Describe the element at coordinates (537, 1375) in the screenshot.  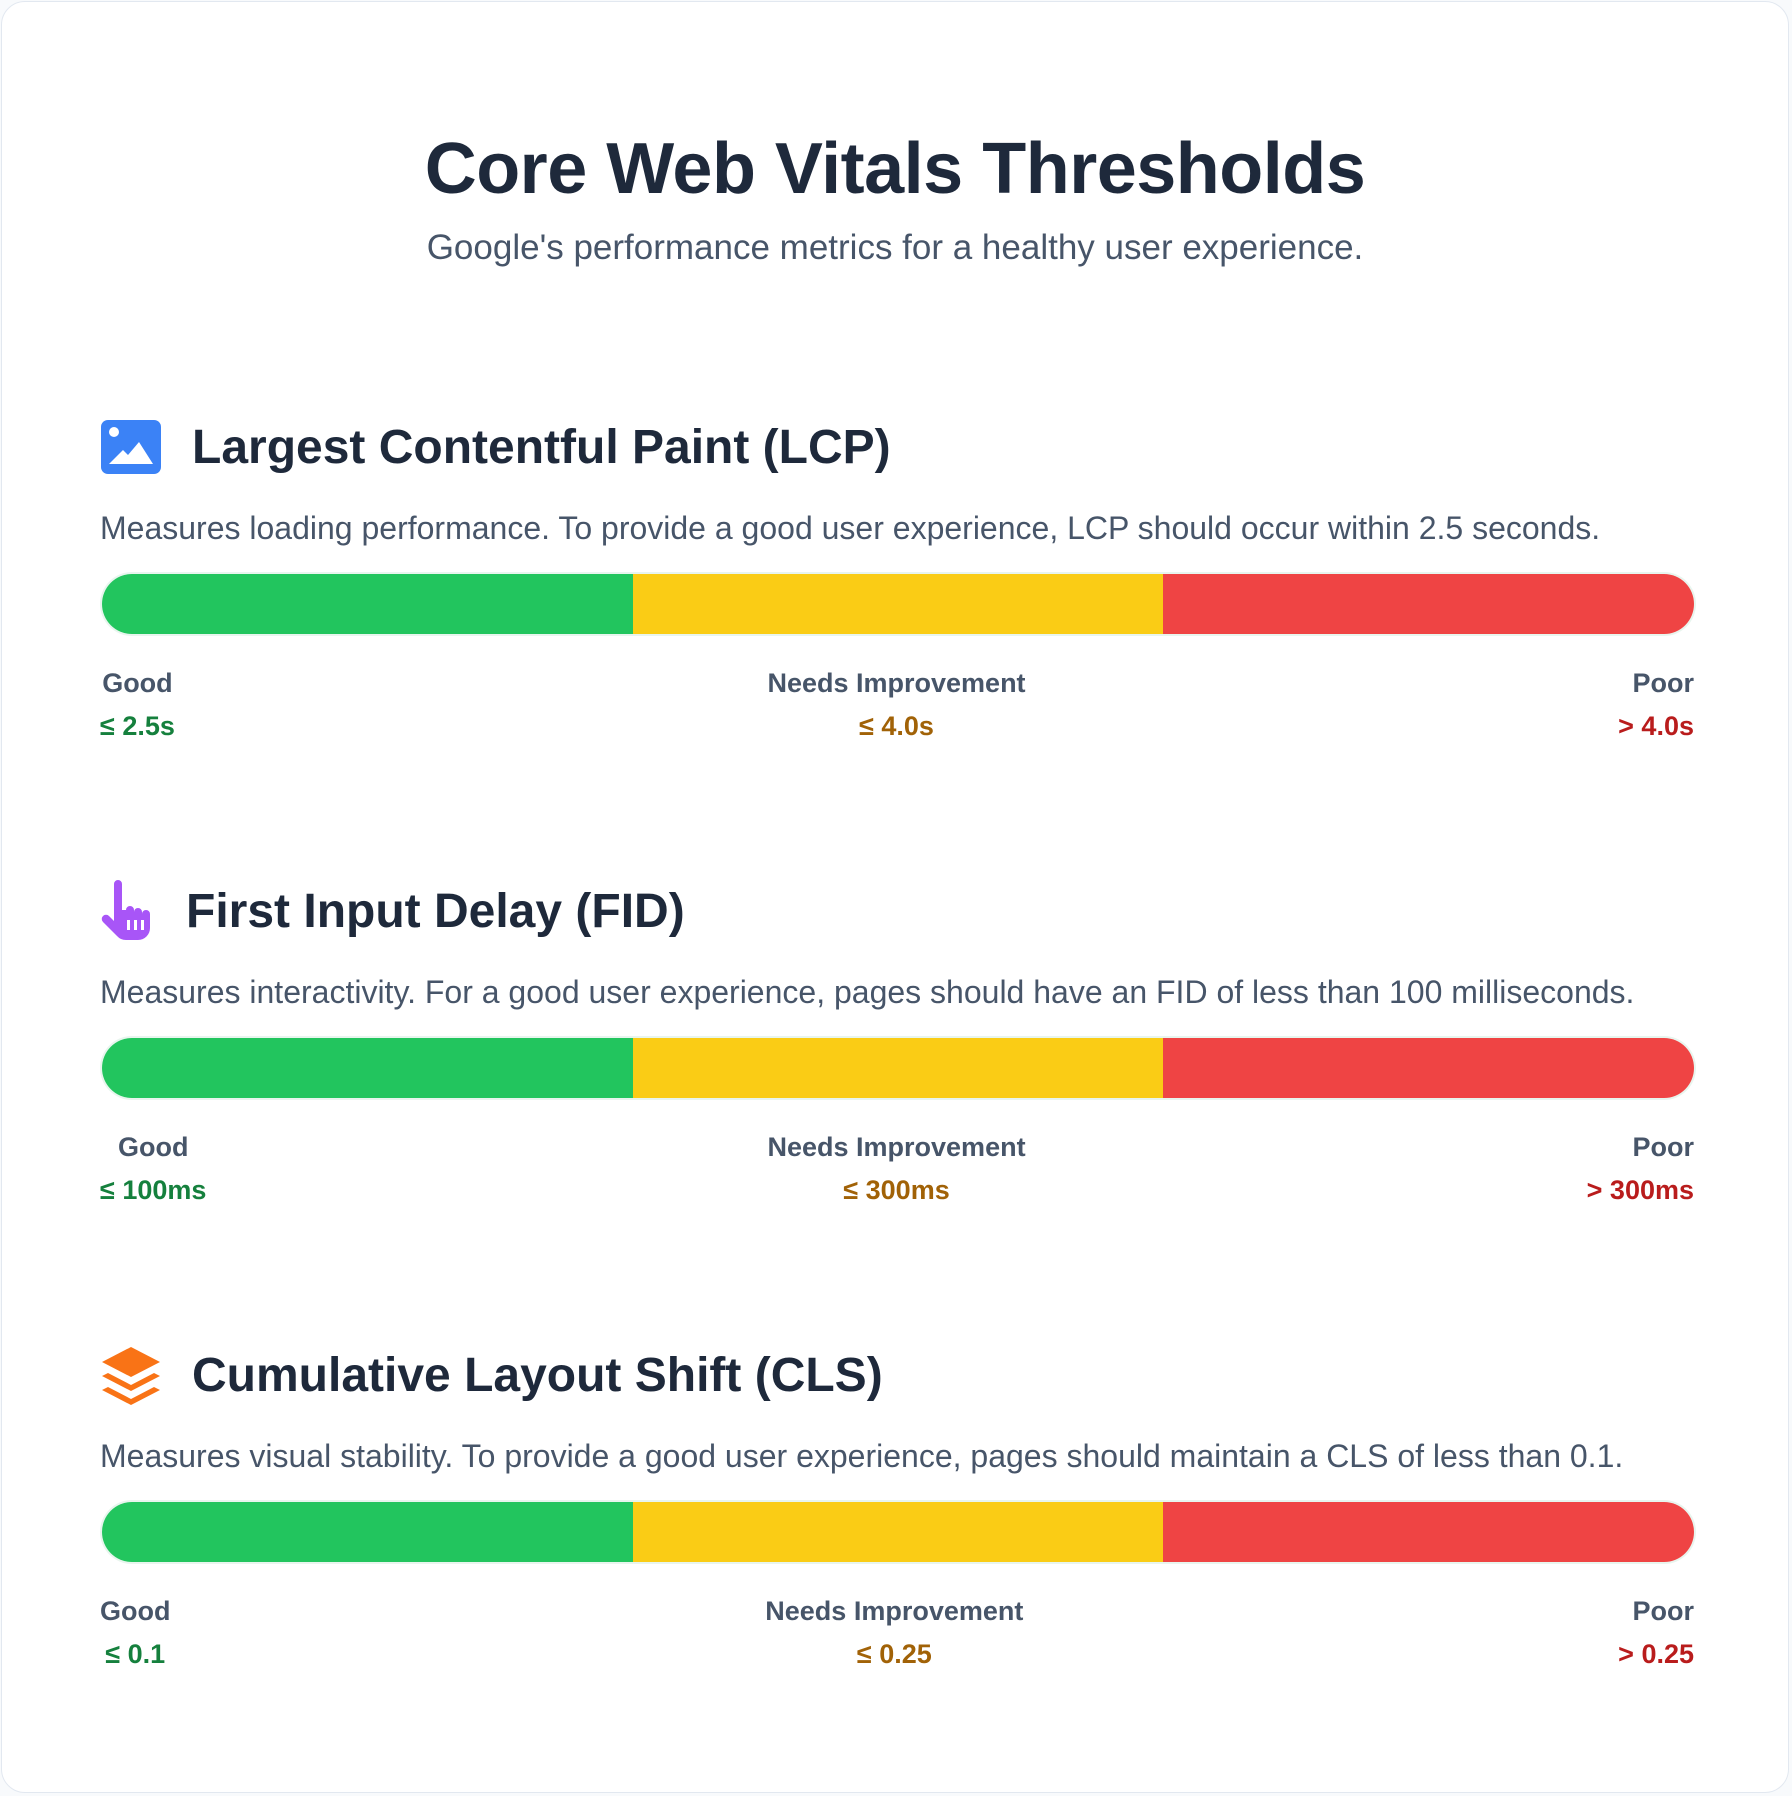
I see `metric-title: Cumulative Layout Shift (CLS)` at that location.